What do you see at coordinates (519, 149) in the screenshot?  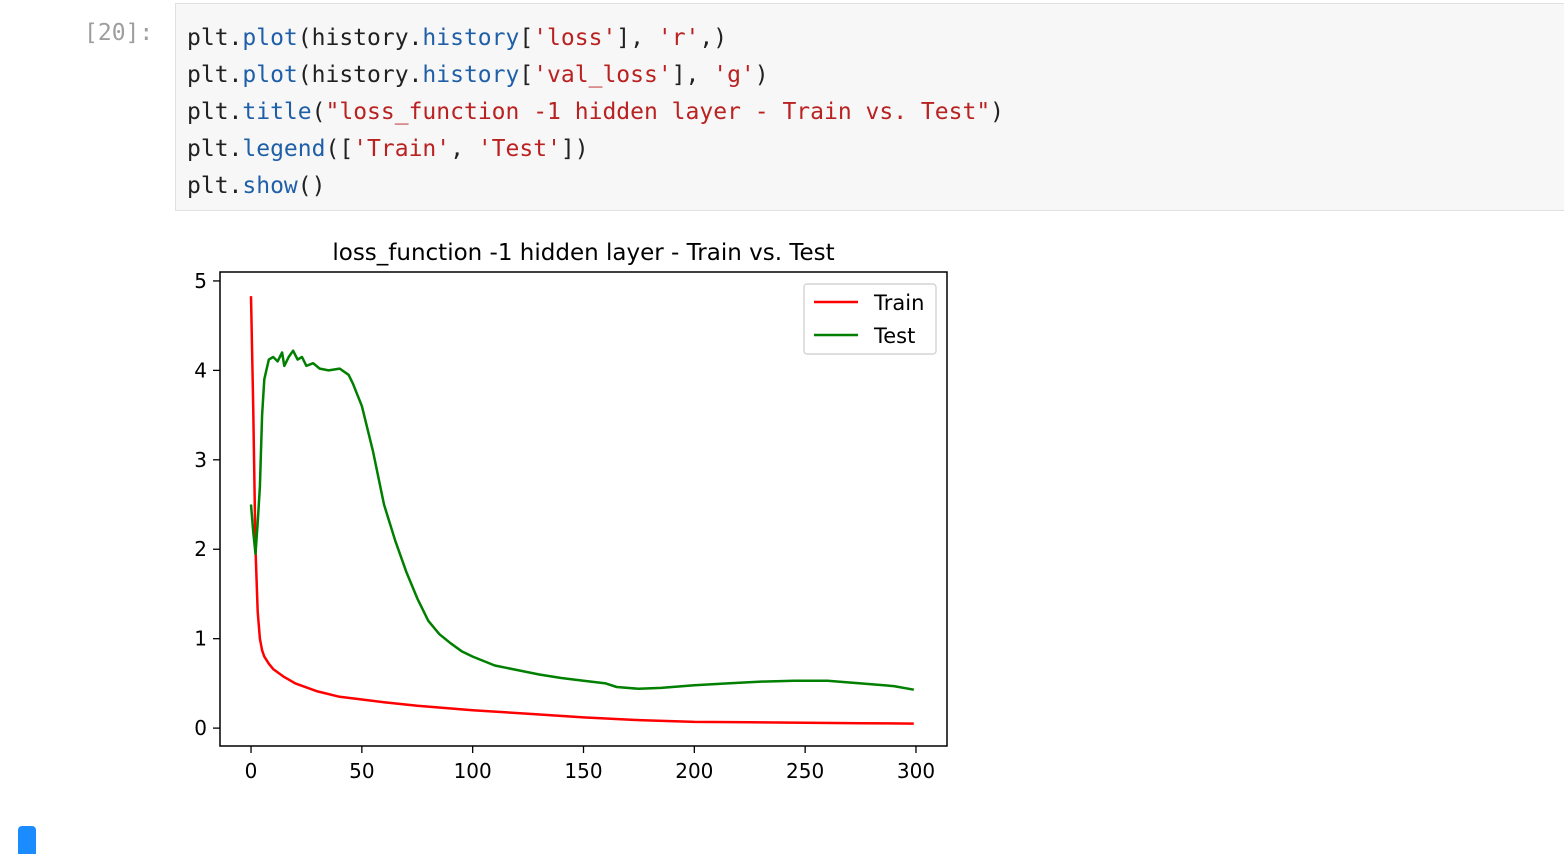 I see `code-token: 'Test'` at bounding box center [519, 149].